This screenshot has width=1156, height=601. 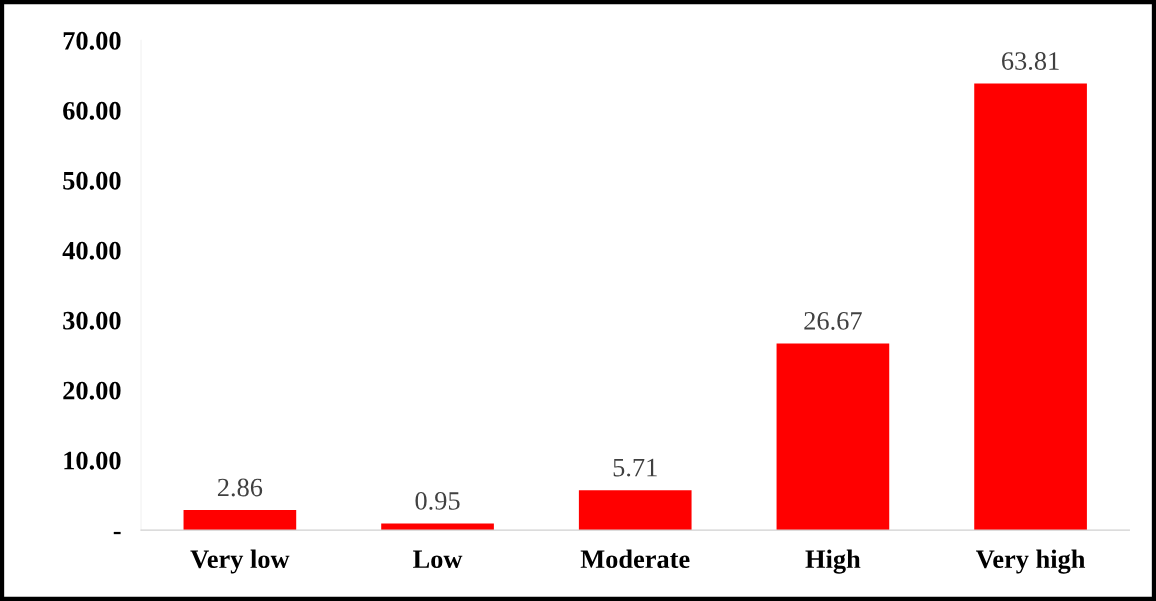 I want to click on y-tick-label: 40.00, so click(x=91, y=250).